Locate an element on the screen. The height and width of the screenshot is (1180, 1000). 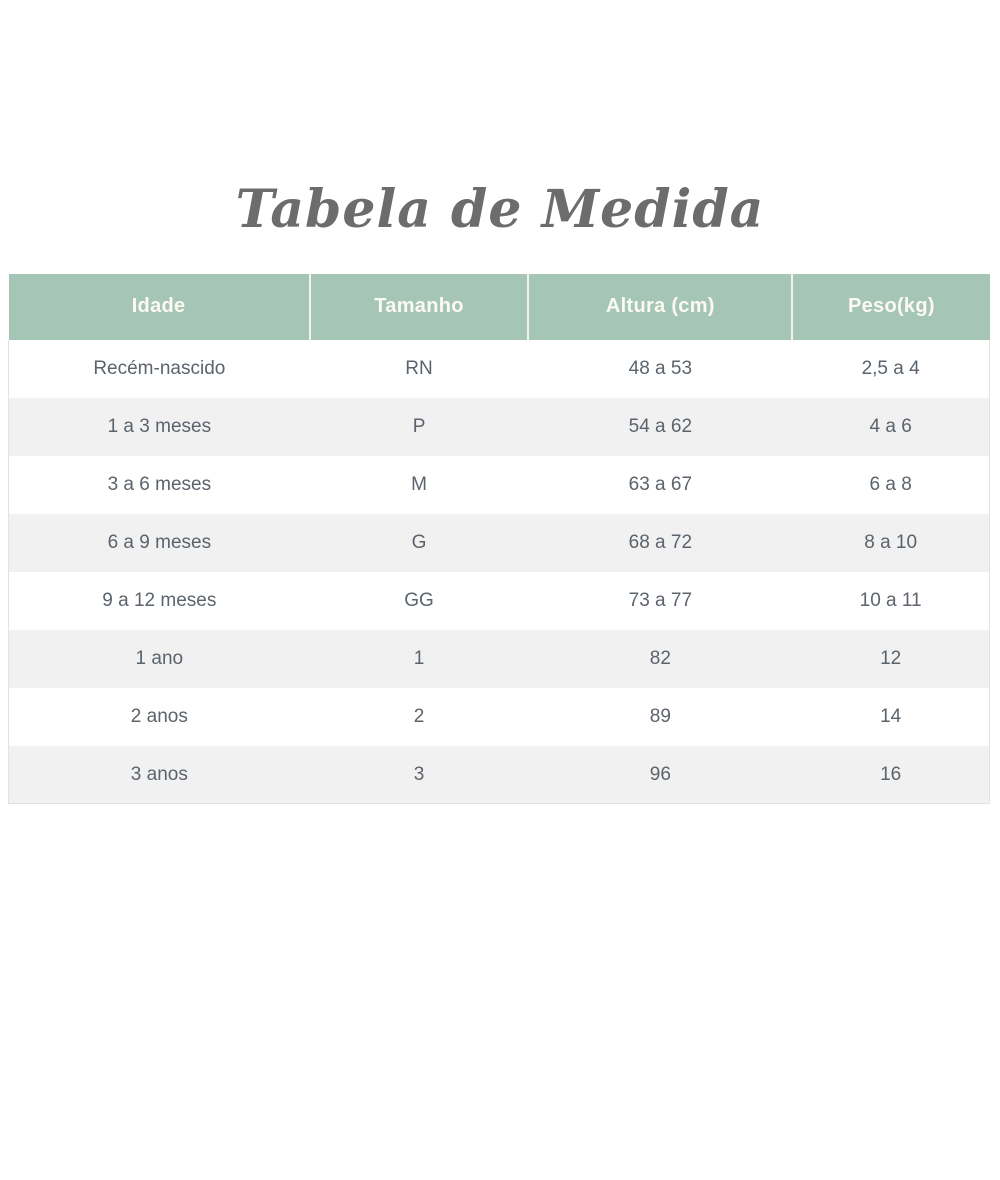
table-row: Recém-nascido RN 48 a 53 2,5 a 4 is located at coordinates (499, 368).